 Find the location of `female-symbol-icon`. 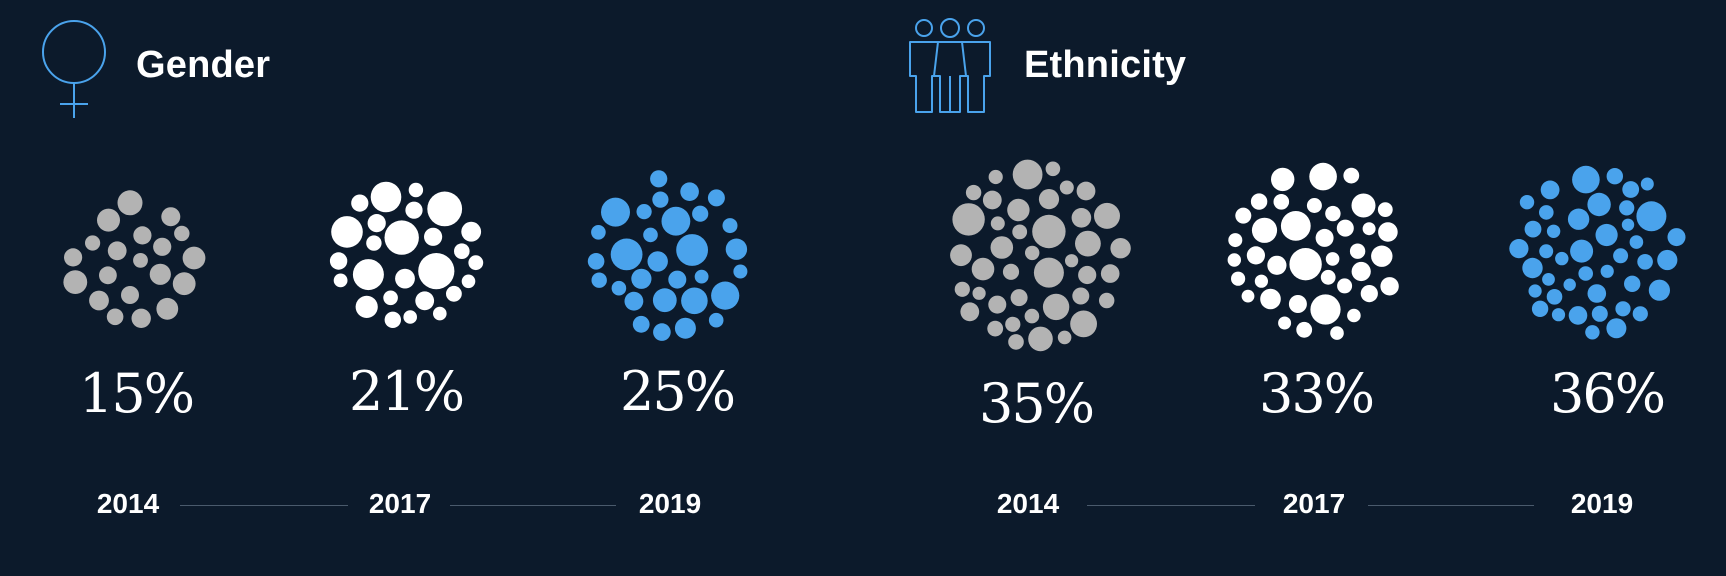

female-symbol-icon is located at coordinates (74, 69).